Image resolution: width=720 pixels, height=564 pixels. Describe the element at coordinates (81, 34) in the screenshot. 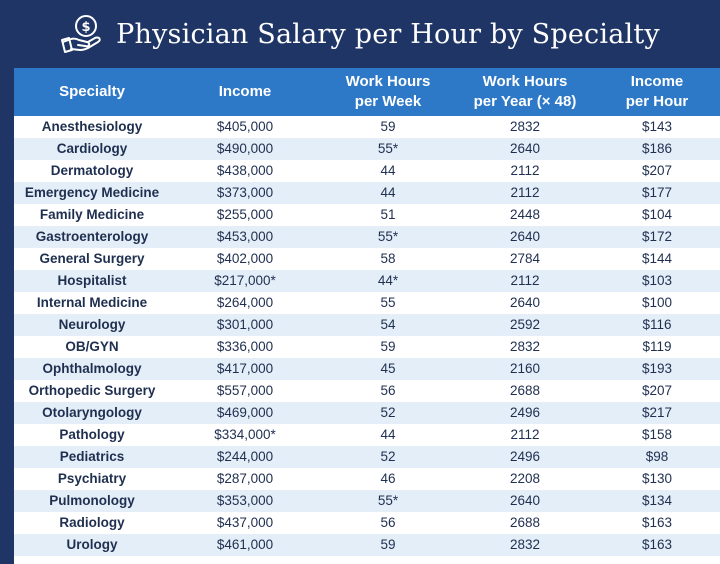

I see `money-hand-icon: $` at that location.